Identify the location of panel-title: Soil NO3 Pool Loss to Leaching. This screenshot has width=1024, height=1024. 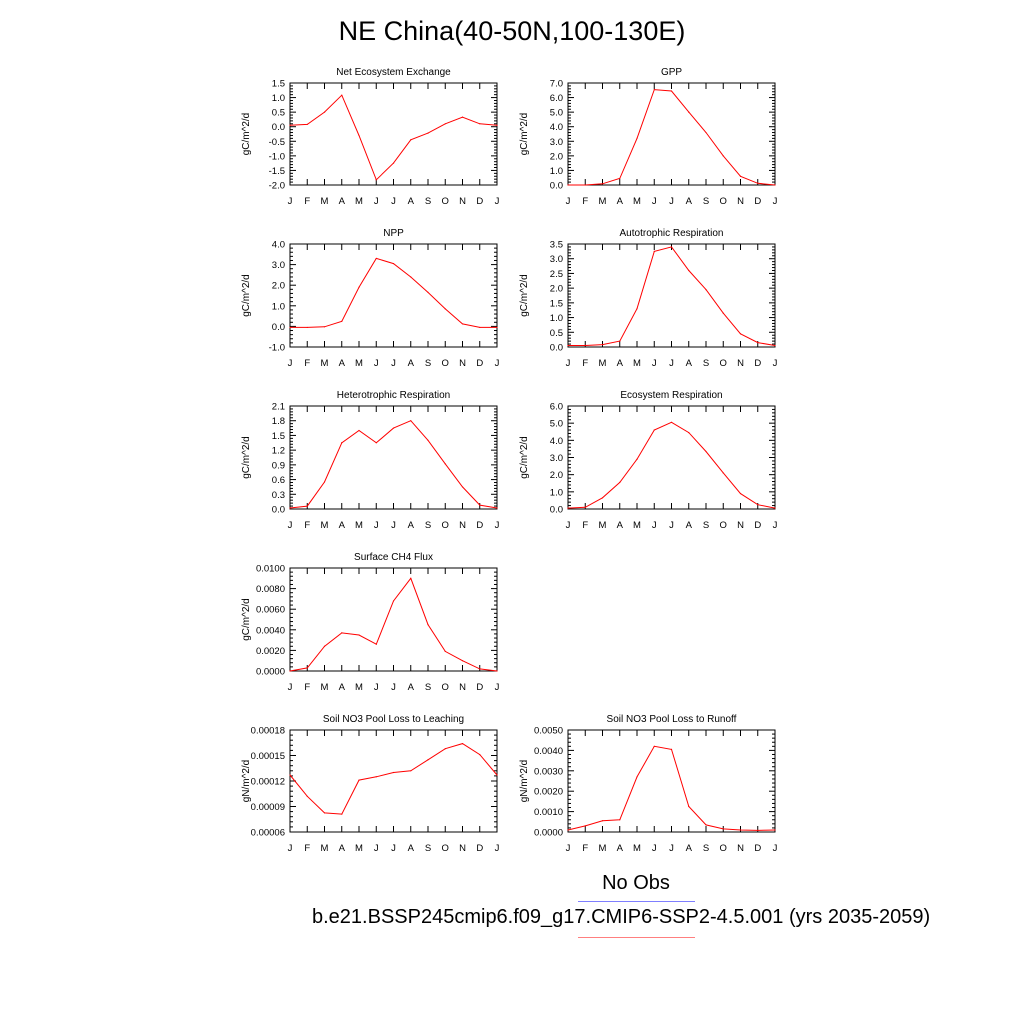
(393, 719).